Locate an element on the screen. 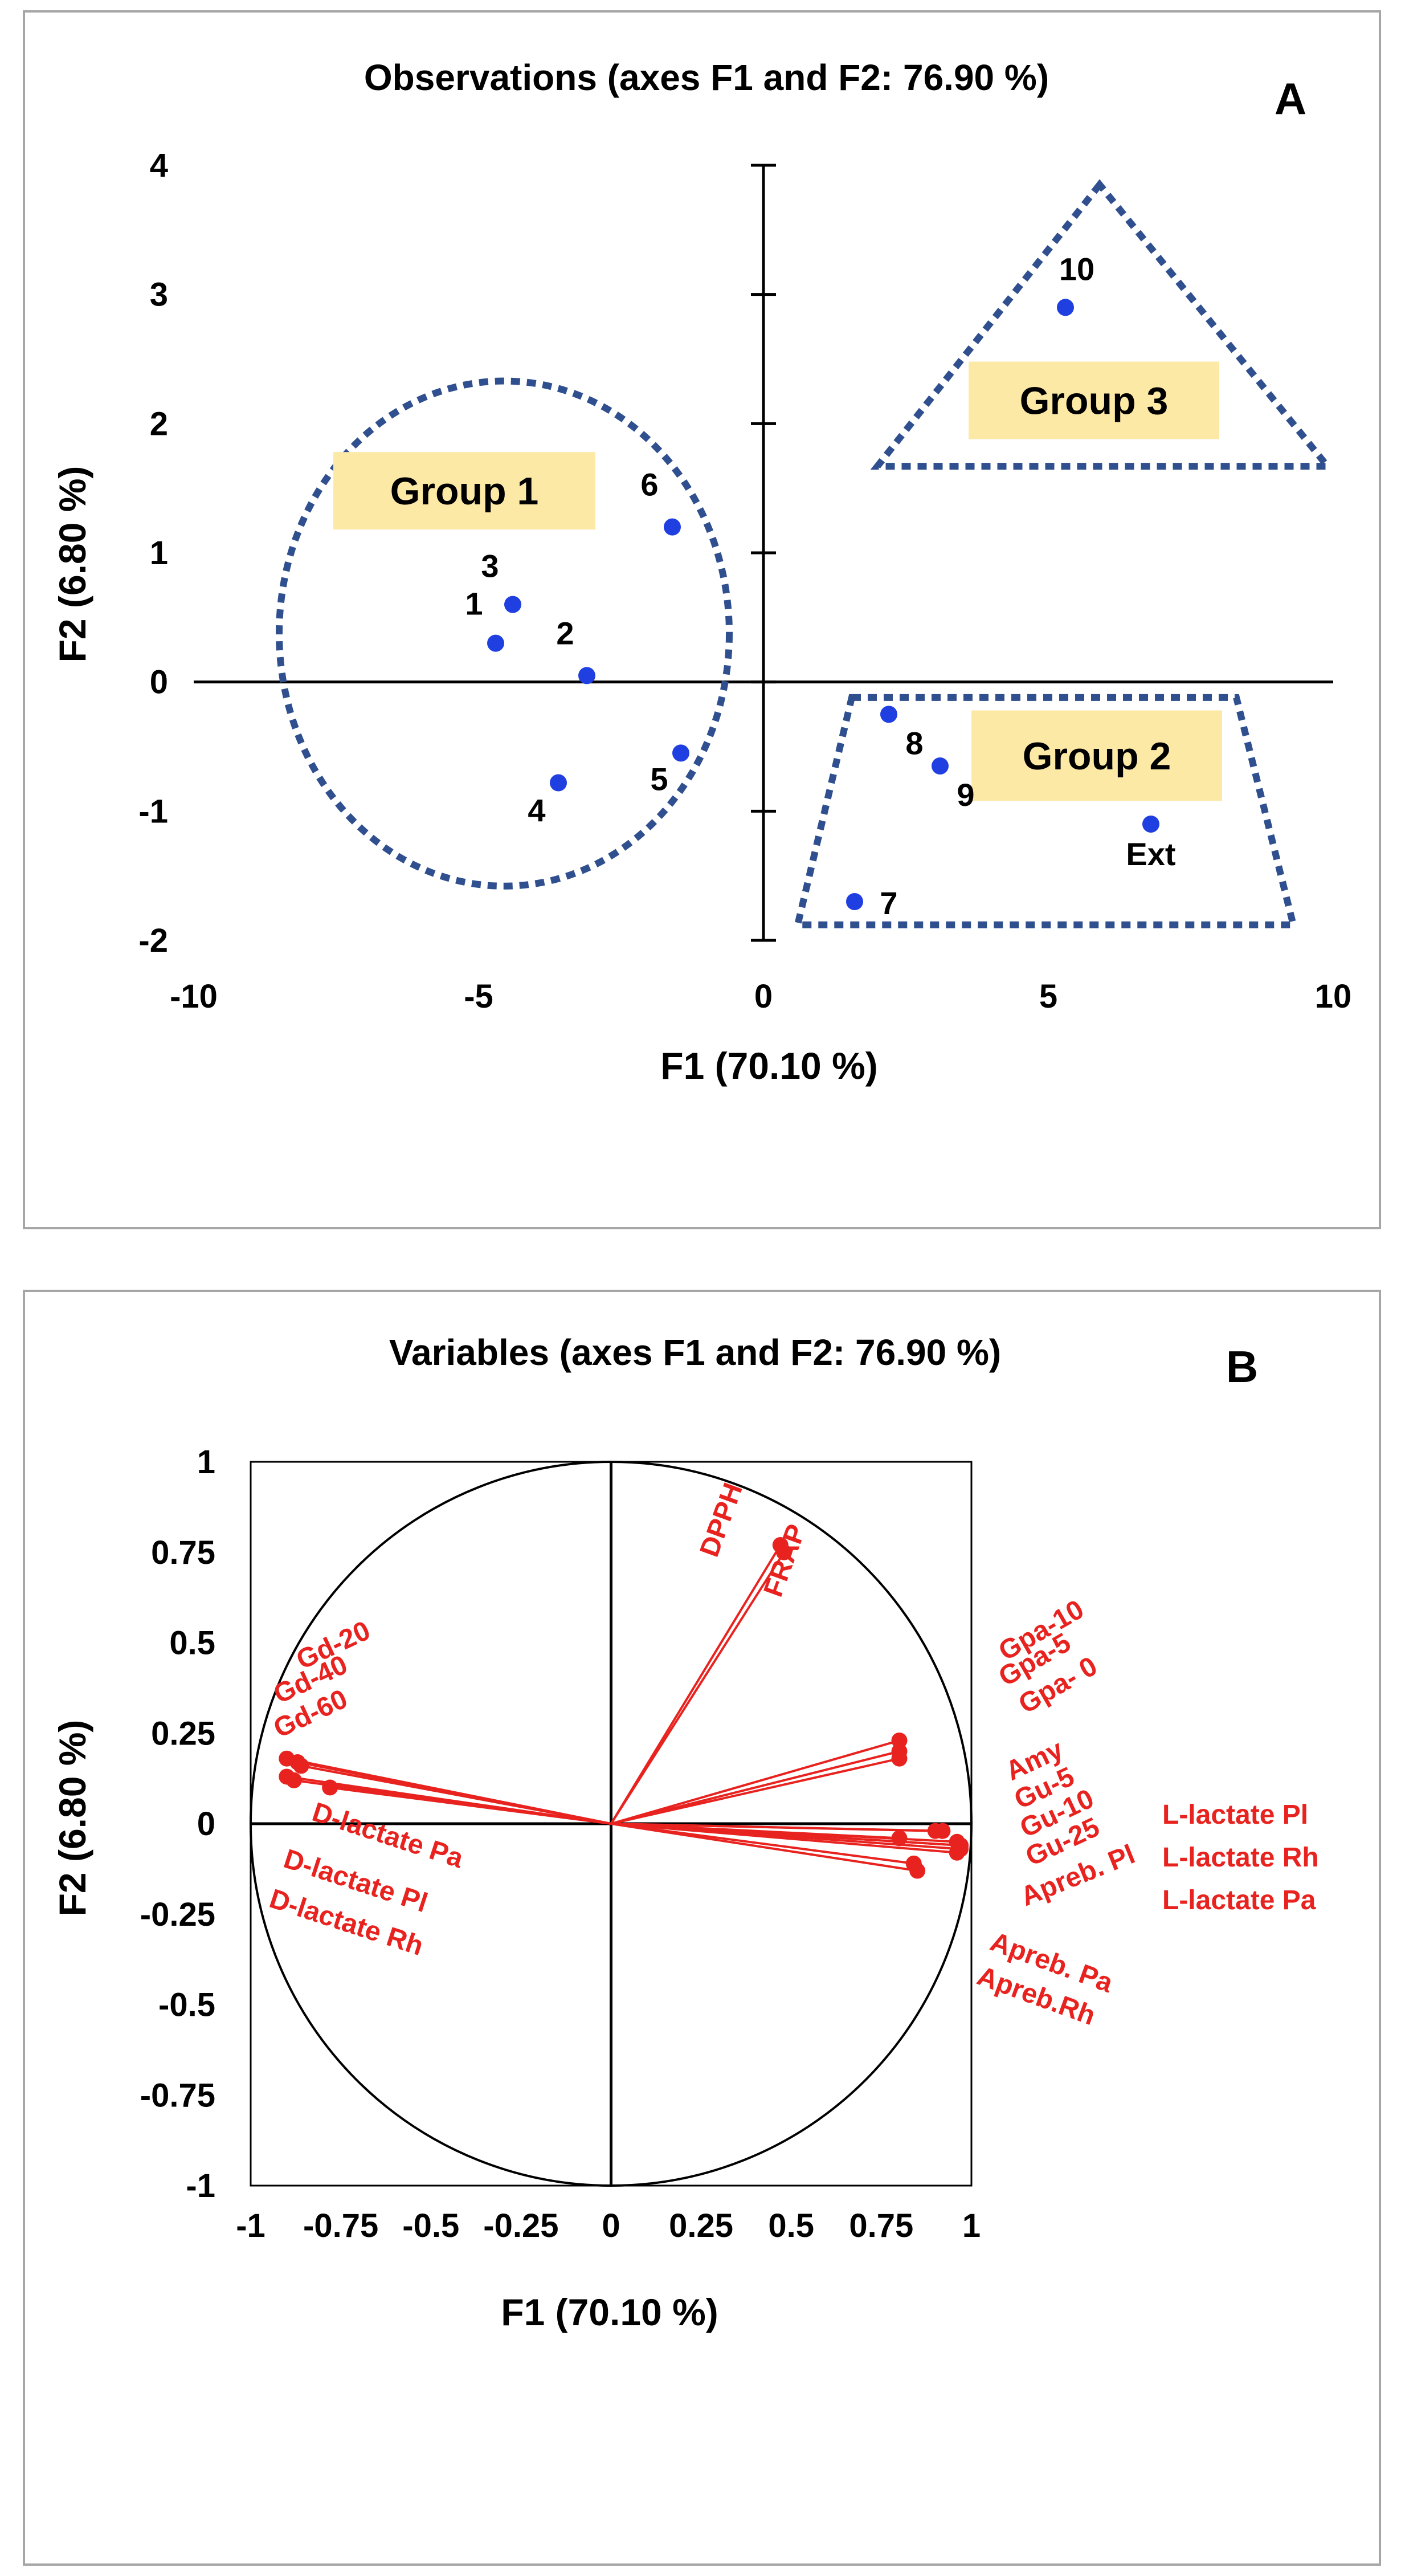  point-label: 2 is located at coordinates (565, 633).